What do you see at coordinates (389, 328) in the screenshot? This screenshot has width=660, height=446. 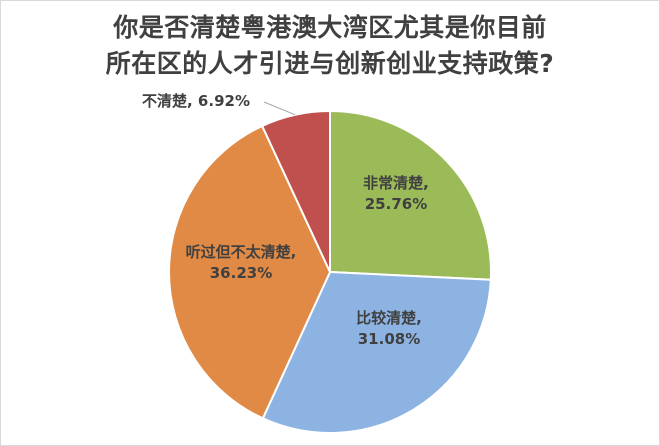 I see `slice-label-2: 比较清楚, 31.08%` at bounding box center [389, 328].